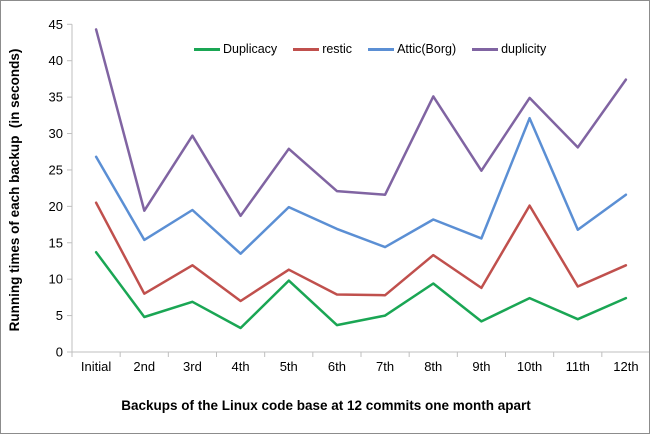  Describe the element at coordinates (427, 49) in the screenshot. I see `legend-label: Attic(Borg)` at that location.